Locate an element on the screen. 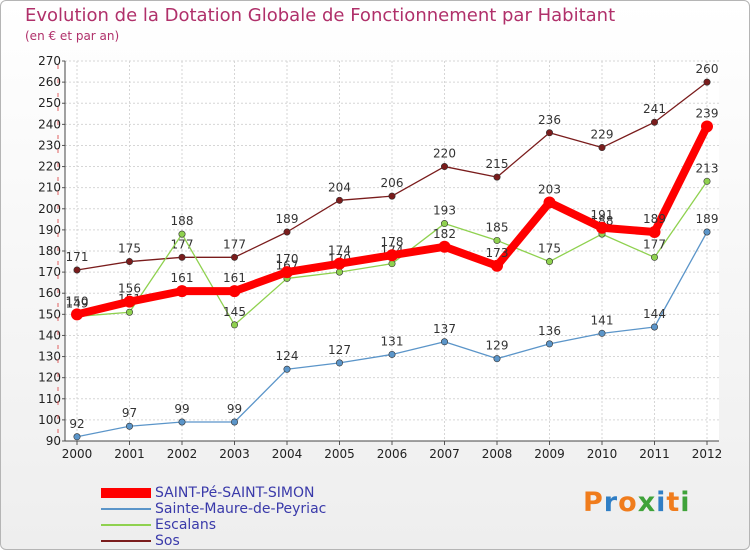  data-label: 188 is located at coordinates (182, 221).